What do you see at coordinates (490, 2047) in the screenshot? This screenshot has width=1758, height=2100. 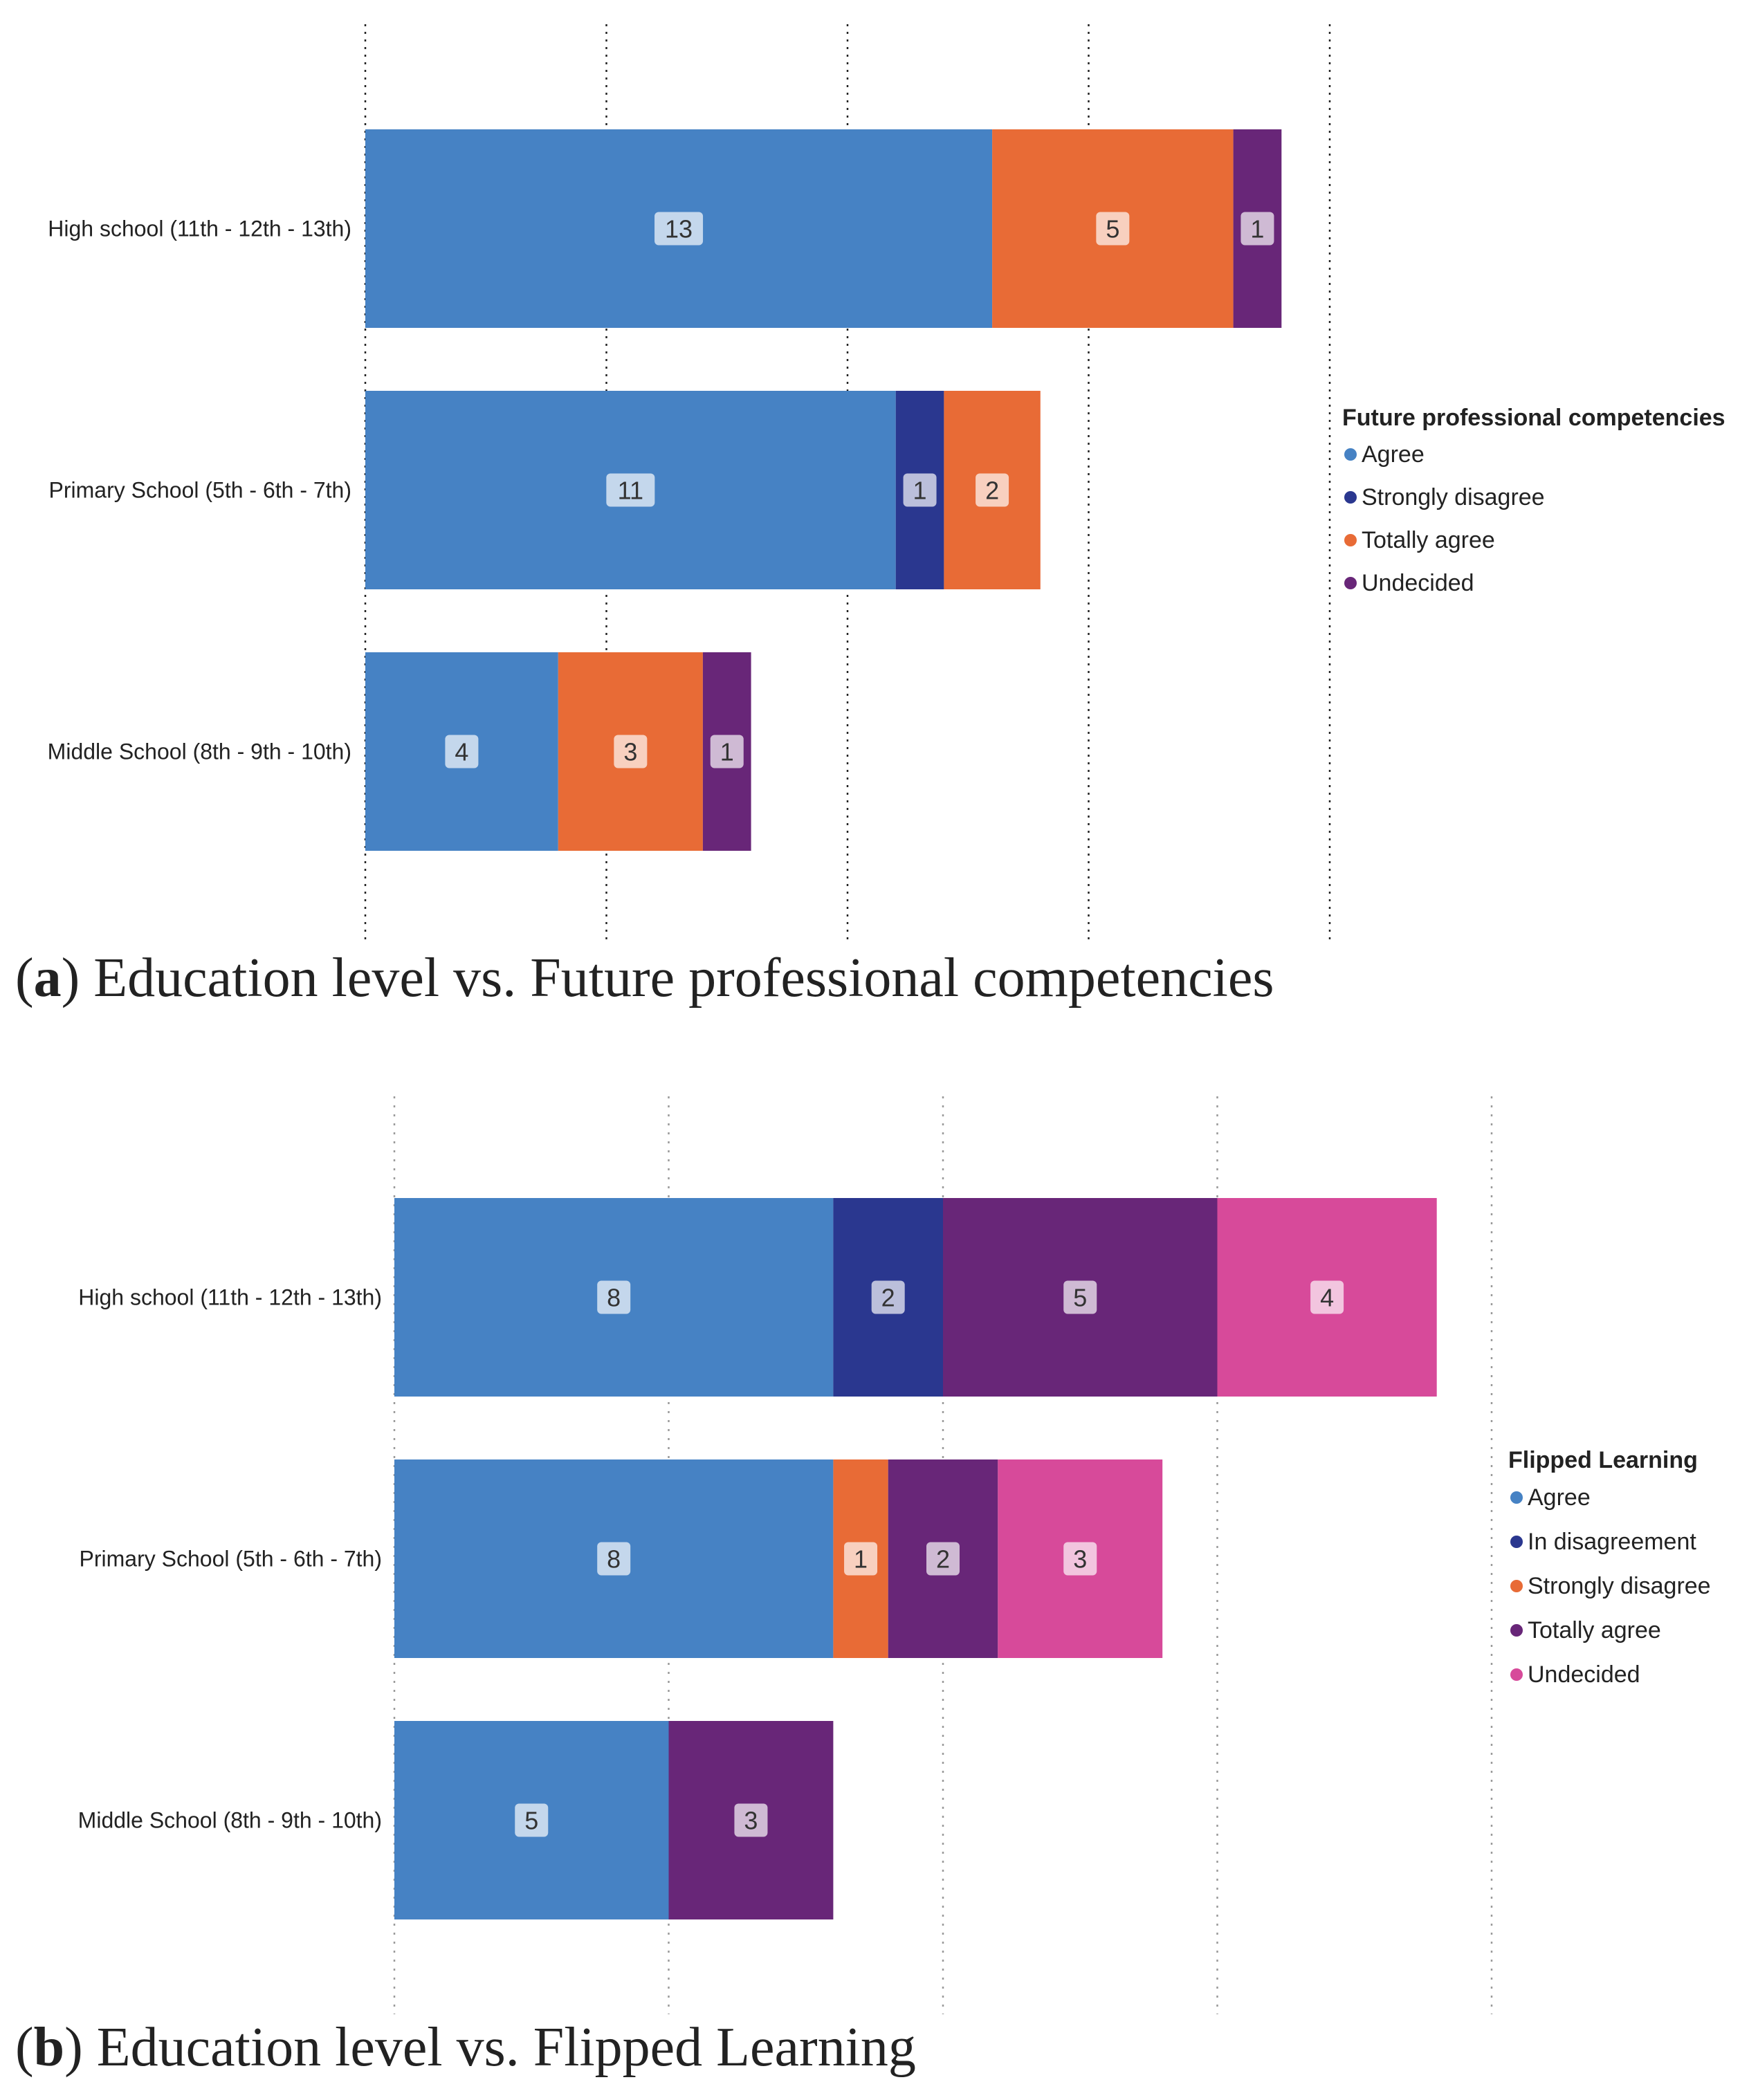 I see `caption-text: ) Education level vs. Flipped Learning` at bounding box center [490, 2047].